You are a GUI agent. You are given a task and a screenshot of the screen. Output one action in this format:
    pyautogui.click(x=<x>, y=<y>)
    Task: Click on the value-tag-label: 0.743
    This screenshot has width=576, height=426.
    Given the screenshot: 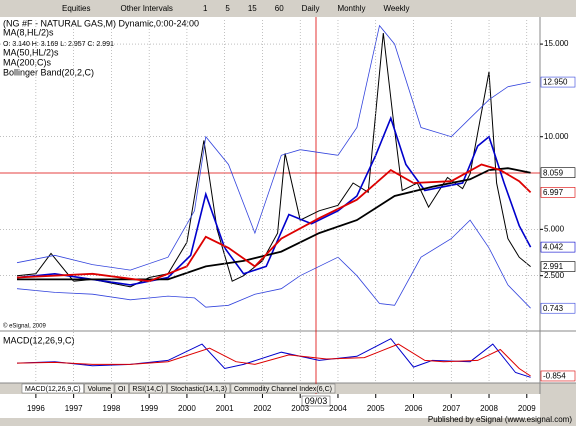 What is the action you would take?
    pyautogui.click(x=553, y=308)
    